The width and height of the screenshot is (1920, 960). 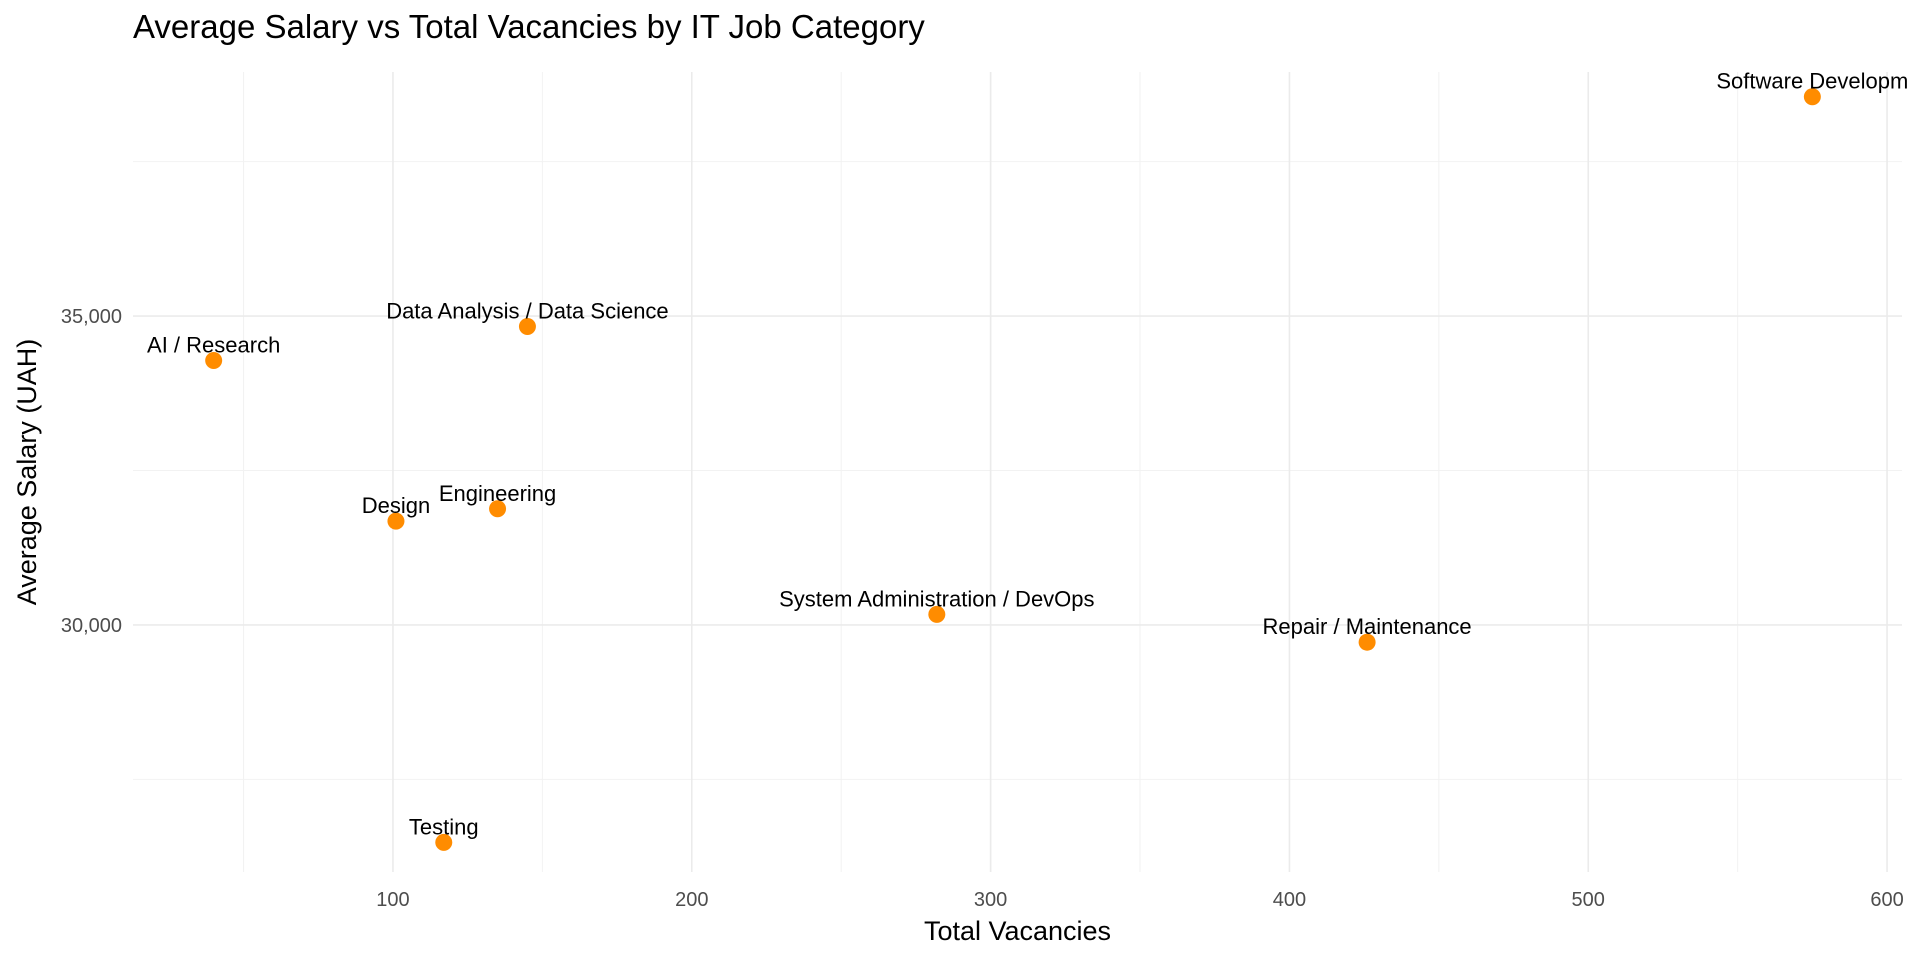 I want to click on x-tick-label: 300, so click(x=990, y=900).